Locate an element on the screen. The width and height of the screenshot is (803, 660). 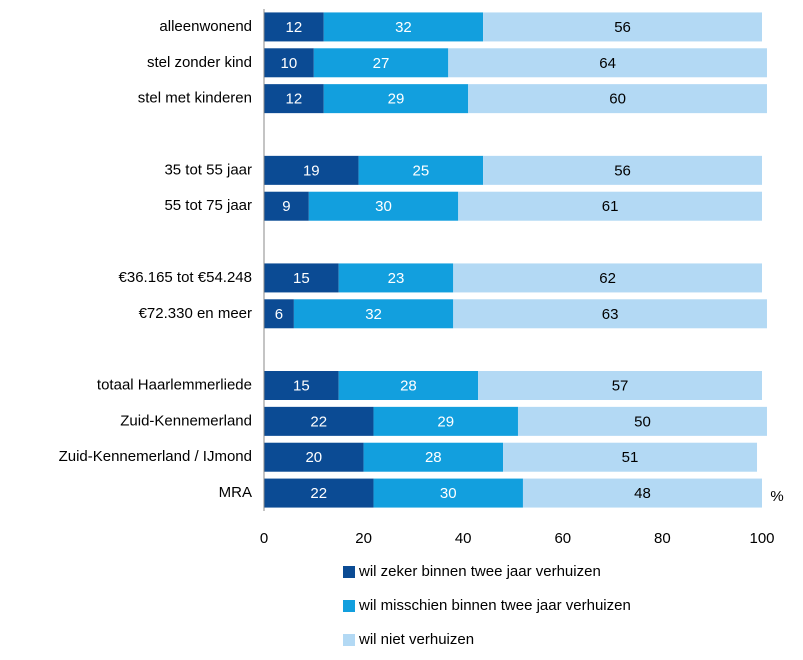
y-tick-label: 55 tot 75 jaar is located at coordinates (208, 205).